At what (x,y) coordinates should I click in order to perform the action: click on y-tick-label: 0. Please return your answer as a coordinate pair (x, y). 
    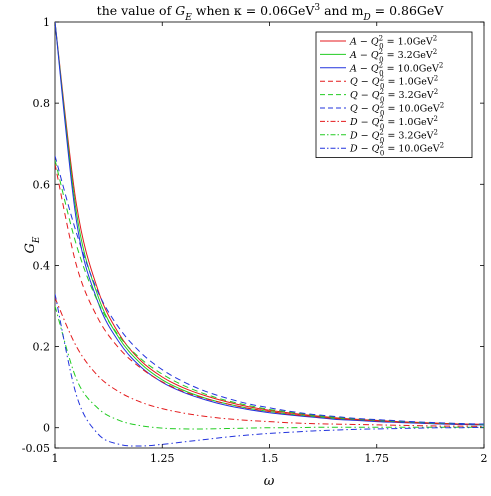
    Looking at the image, I should click on (46, 428).